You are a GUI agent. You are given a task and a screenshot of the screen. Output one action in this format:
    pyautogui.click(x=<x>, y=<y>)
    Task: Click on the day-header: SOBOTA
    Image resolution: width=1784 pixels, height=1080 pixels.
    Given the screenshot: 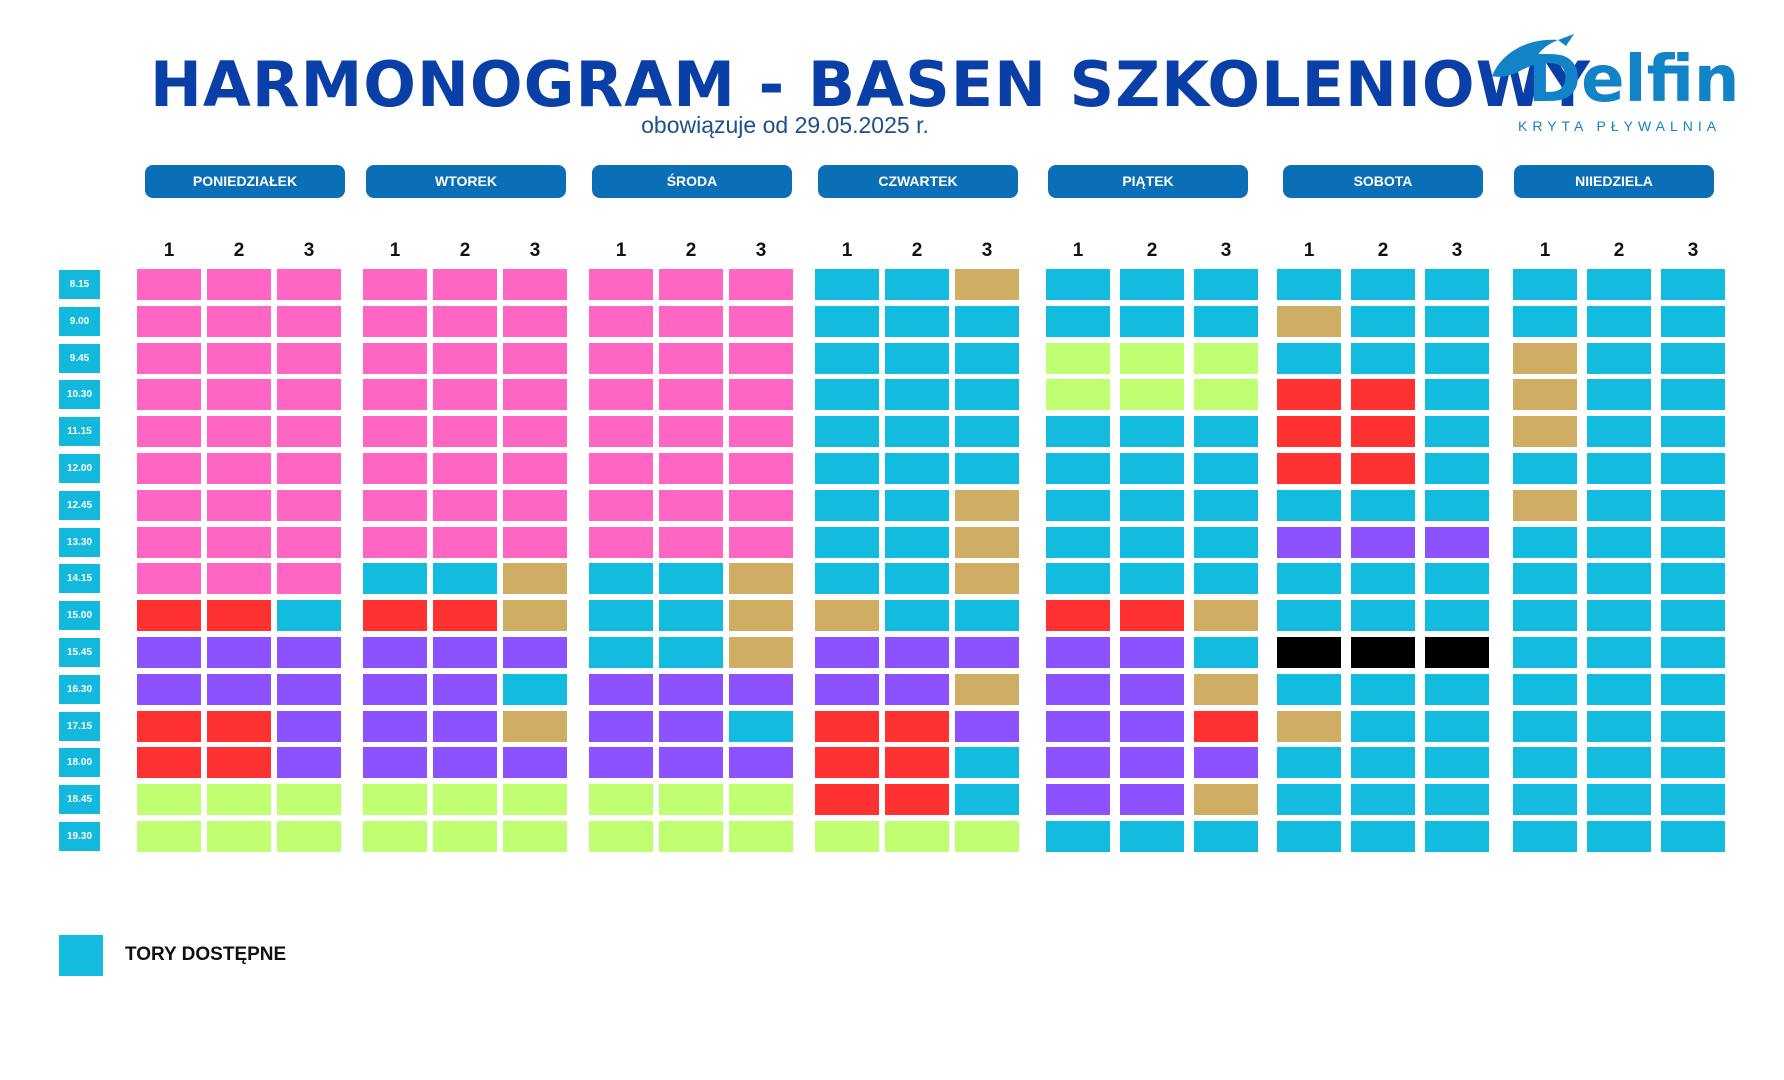 What is the action you would take?
    pyautogui.click(x=1383, y=181)
    